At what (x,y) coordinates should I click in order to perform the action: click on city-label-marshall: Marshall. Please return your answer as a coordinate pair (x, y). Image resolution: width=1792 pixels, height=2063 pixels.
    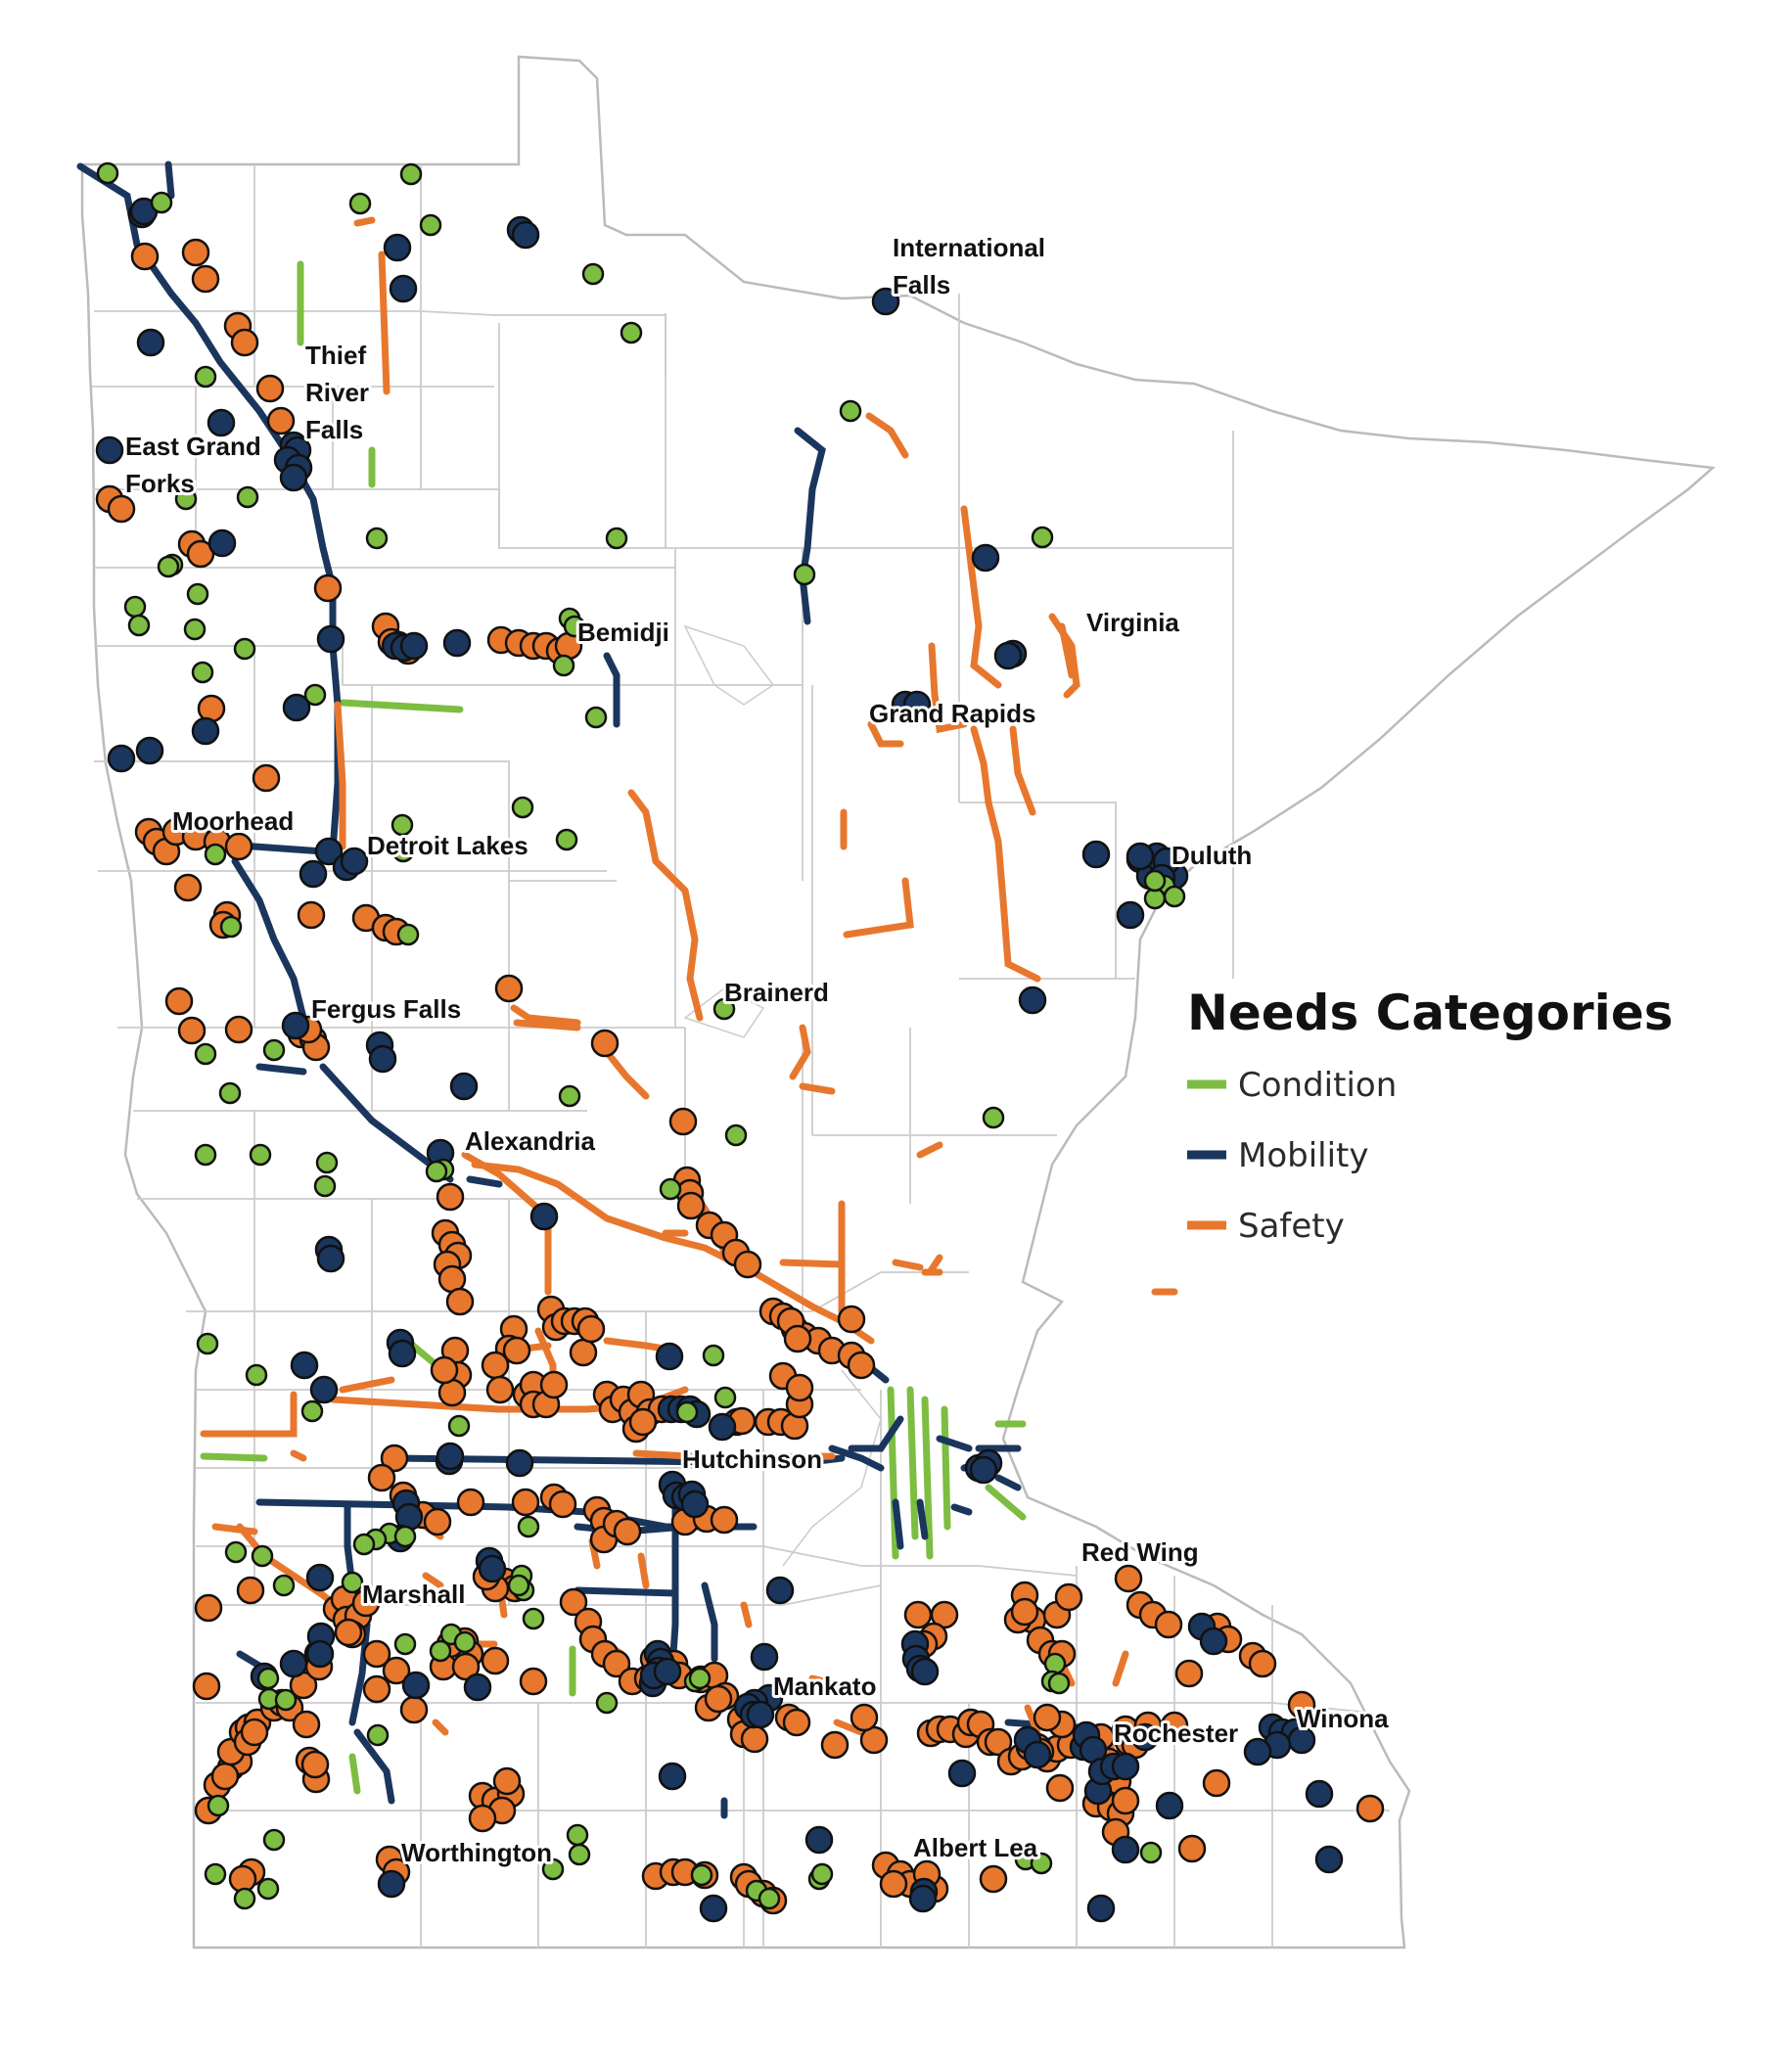
    Looking at the image, I should click on (414, 1594).